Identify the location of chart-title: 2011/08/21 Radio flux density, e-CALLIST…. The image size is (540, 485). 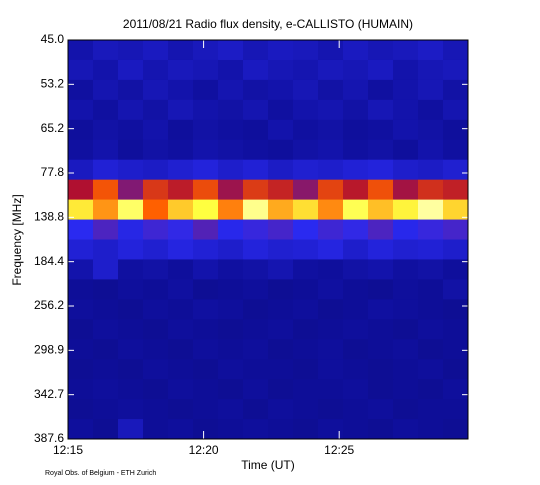
(268, 24).